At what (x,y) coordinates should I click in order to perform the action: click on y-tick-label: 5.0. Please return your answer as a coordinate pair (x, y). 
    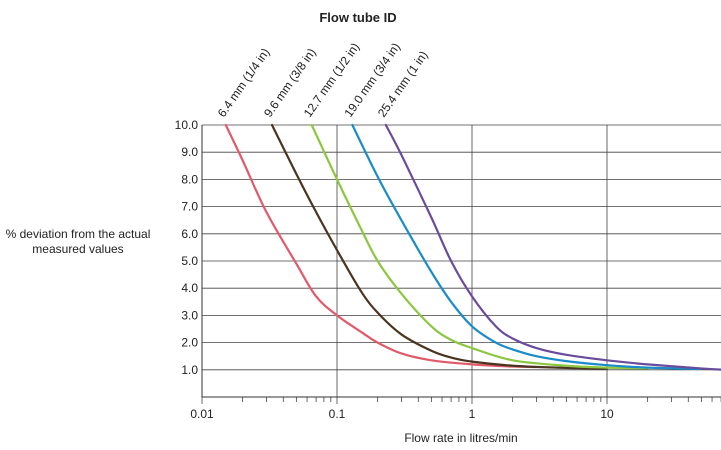
    Looking at the image, I should click on (189, 261).